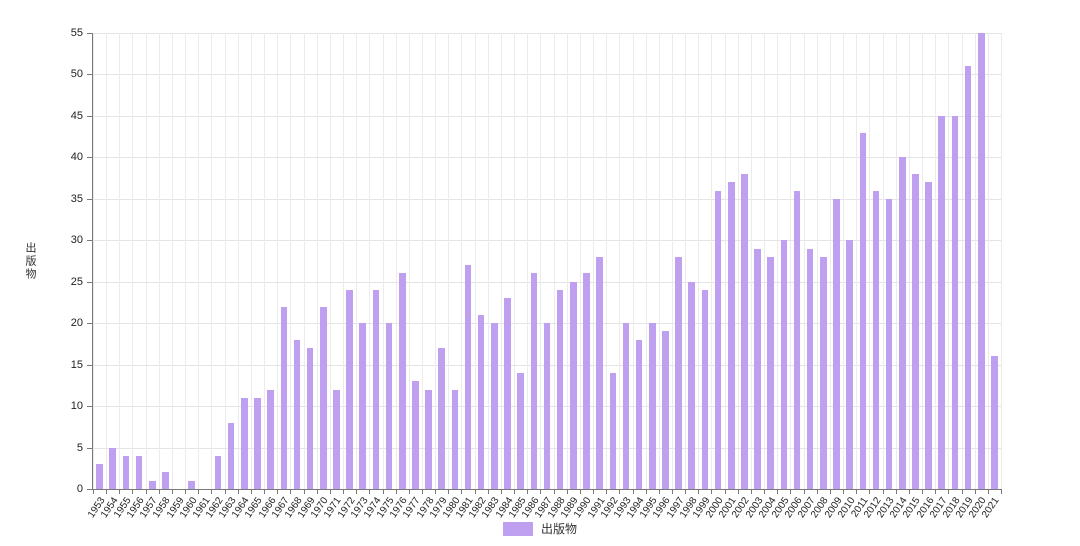 This screenshot has width=1080, height=546. I want to click on legend-swatch, so click(517, 528).